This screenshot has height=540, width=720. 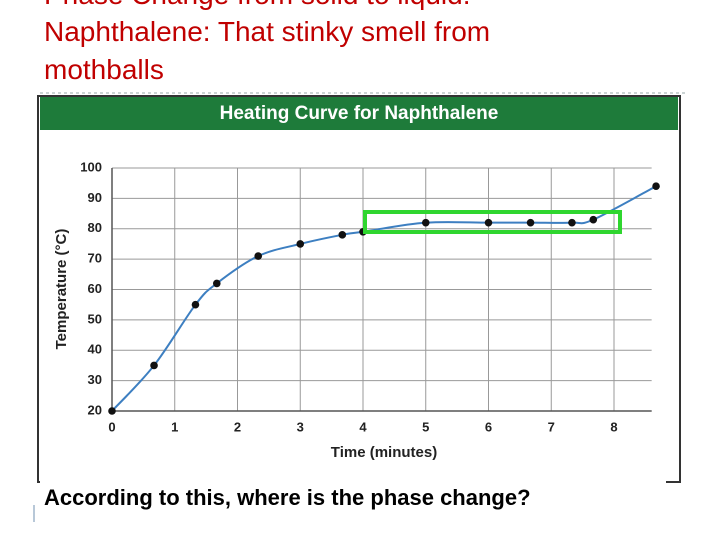 I want to click on x-axis-label: Time (minutes), so click(x=384, y=452).